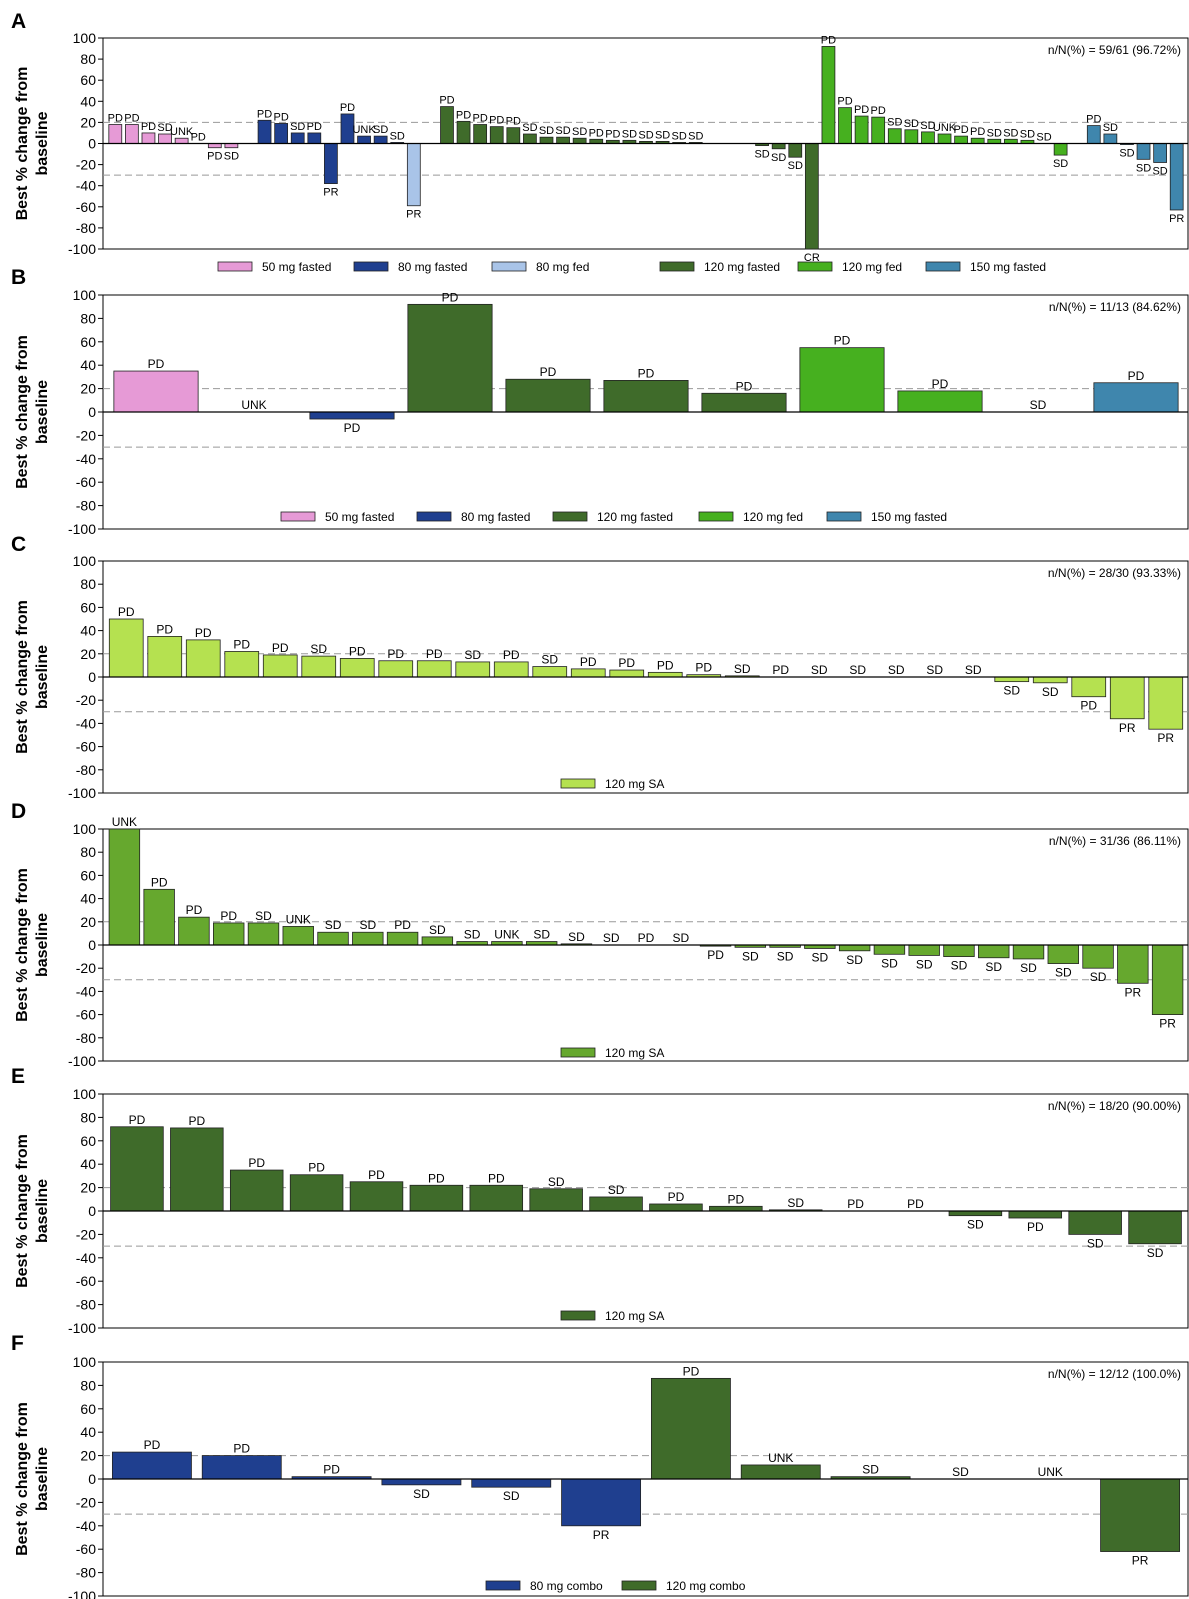 The height and width of the screenshot is (1599, 1189). Describe the element at coordinates (88, 122) in the screenshot. I see `y-tick-label: 20` at that location.